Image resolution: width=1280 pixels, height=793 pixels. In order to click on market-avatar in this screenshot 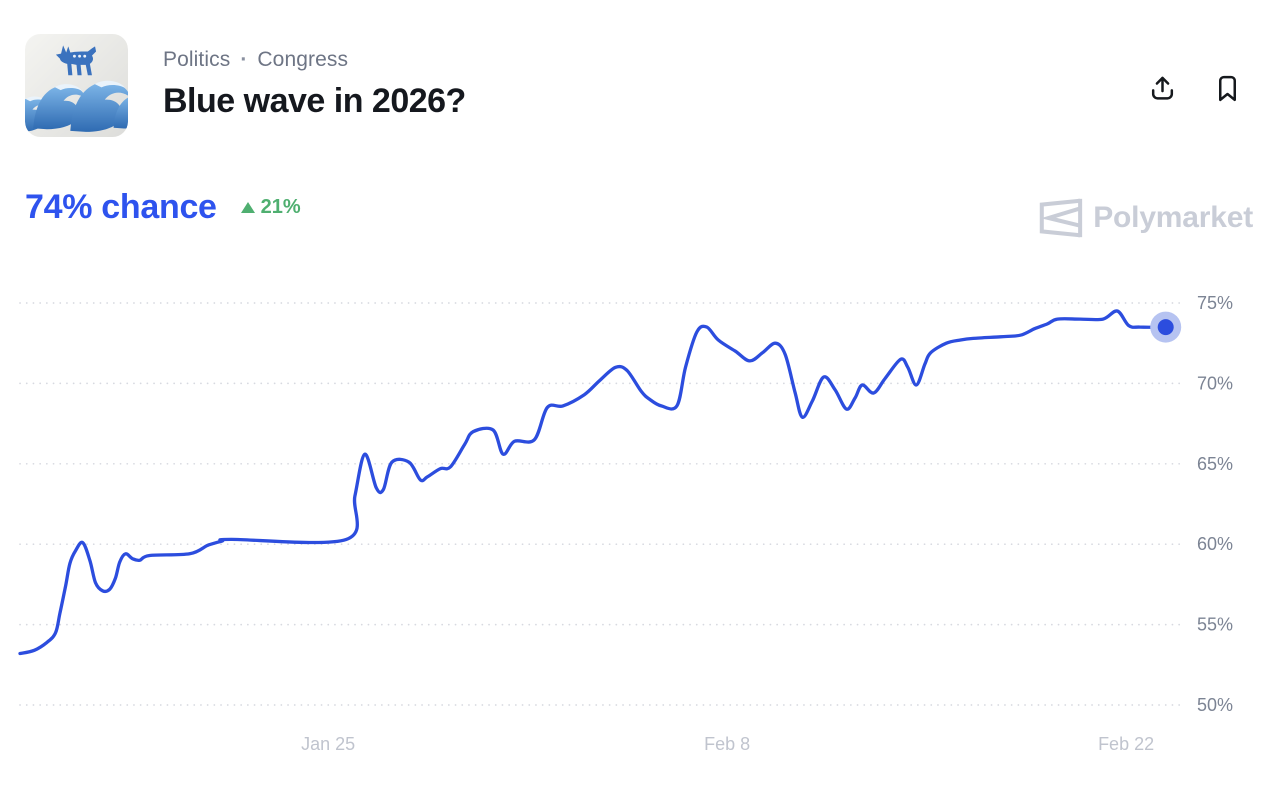, I will do `click(76, 85)`.